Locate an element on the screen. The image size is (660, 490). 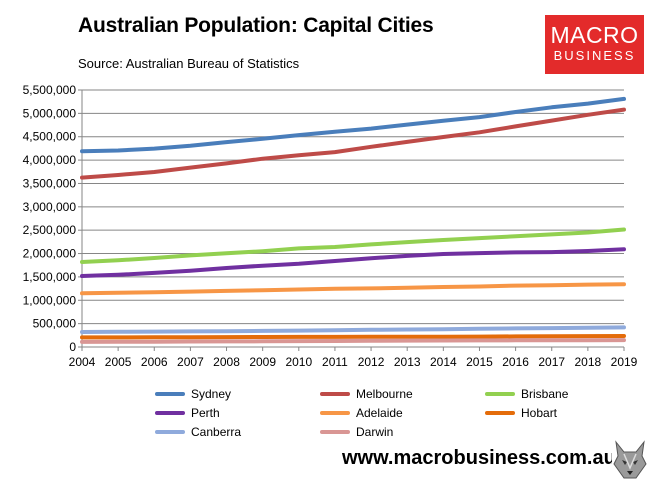
legend-item-melbourne: Melbourne is located at coordinates (402, 393).